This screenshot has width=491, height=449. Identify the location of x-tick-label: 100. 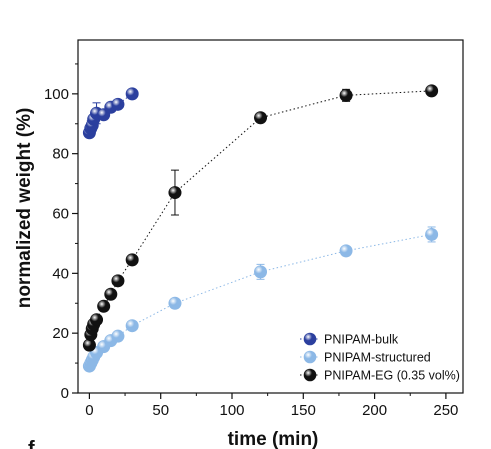
(231, 410).